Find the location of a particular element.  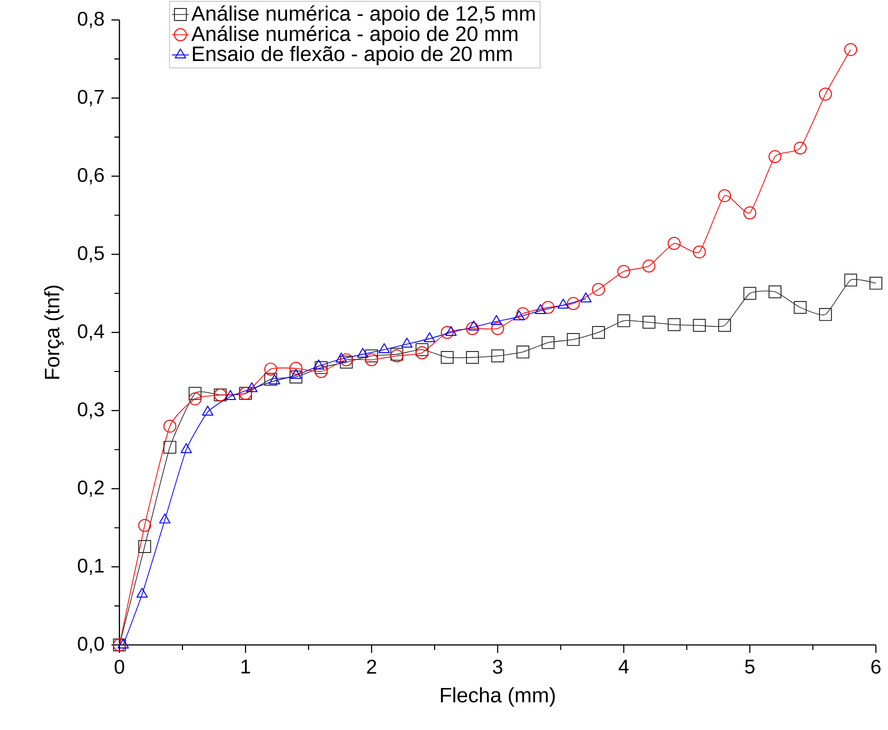

y-tick-label: 0,6 is located at coordinates (91, 176).